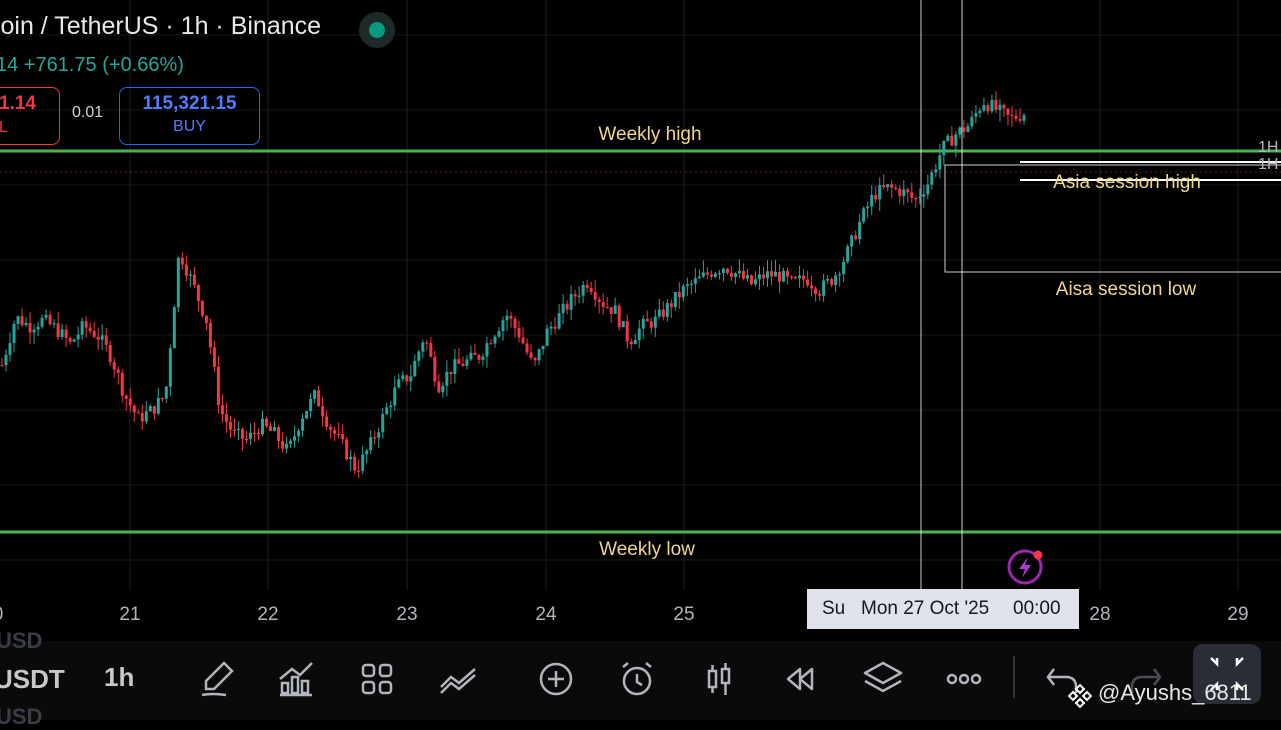  What do you see at coordinates (800, 679) in the screenshot?
I see `replay-icon` at bounding box center [800, 679].